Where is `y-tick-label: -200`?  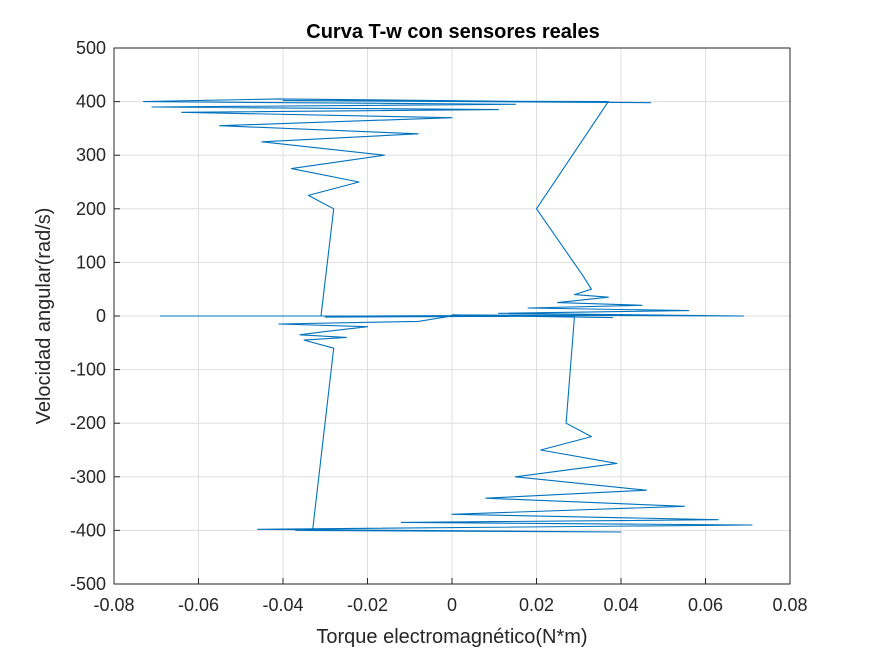
y-tick-label: -200 is located at coordinates (88, 423).